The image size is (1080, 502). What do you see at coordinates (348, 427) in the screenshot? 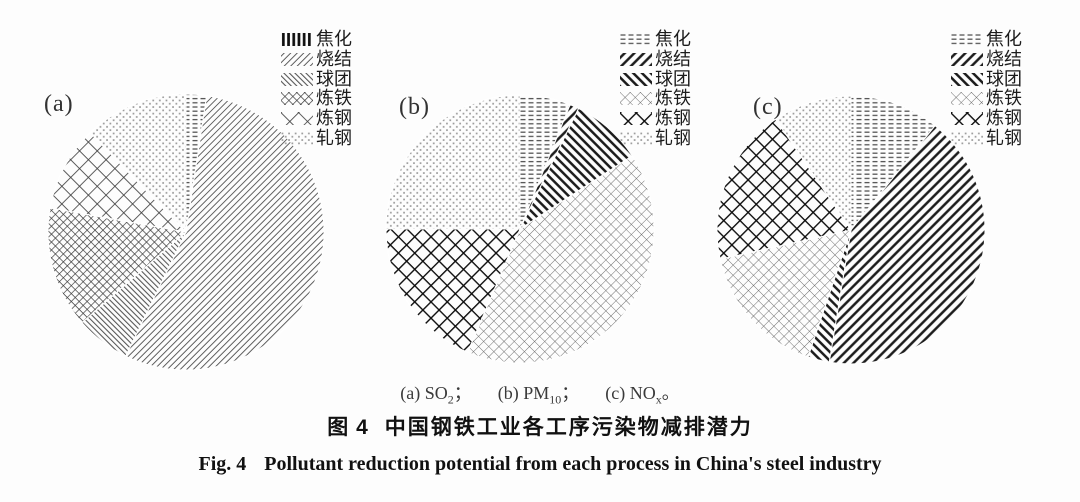
I see `figure-number-zh: 图 4` at bounding box center [348, 427].